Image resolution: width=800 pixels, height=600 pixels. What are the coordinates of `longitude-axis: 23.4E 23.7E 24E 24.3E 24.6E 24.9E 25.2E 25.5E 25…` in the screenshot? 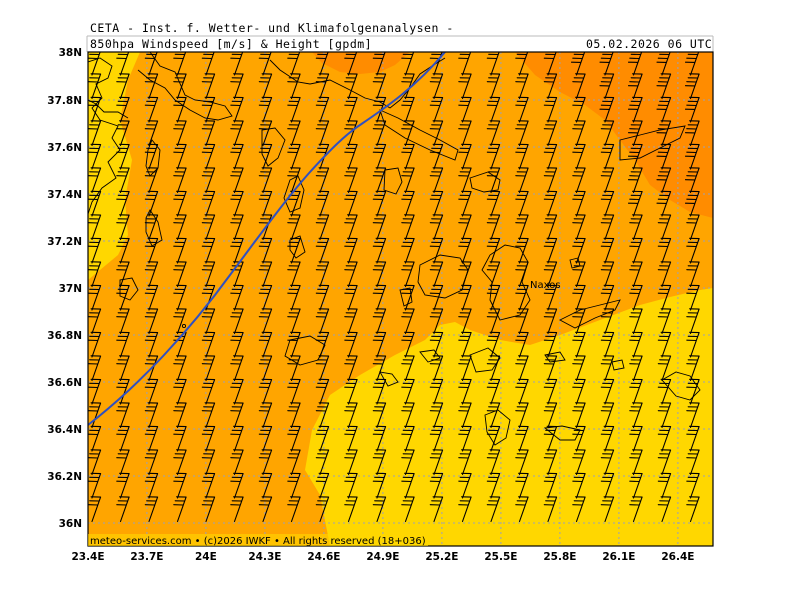 It's located at (382, 557).